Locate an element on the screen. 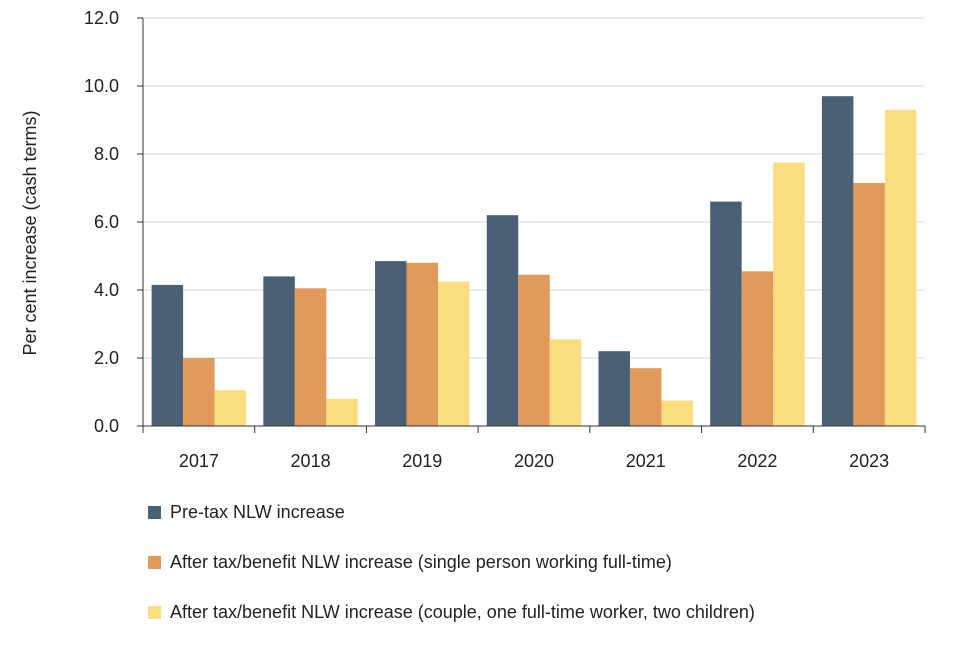 Image resolution: width=960 pixels, height=650 pixels. bar-series-3-2022 is located at coordinates (789, 294).